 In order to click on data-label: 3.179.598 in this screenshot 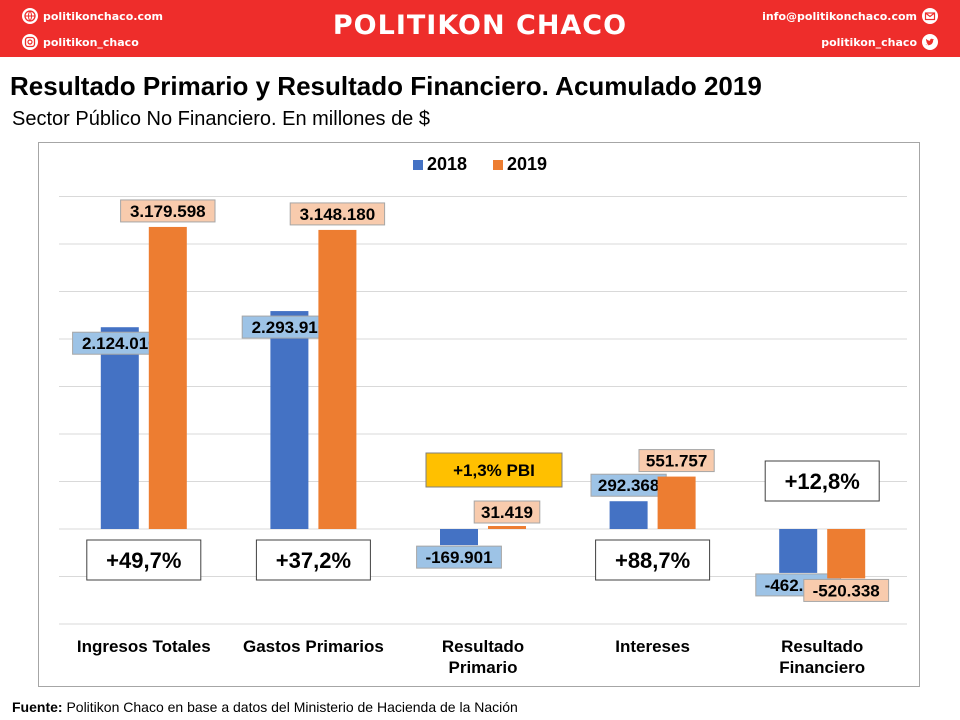, I will do `click(168, 211)`.